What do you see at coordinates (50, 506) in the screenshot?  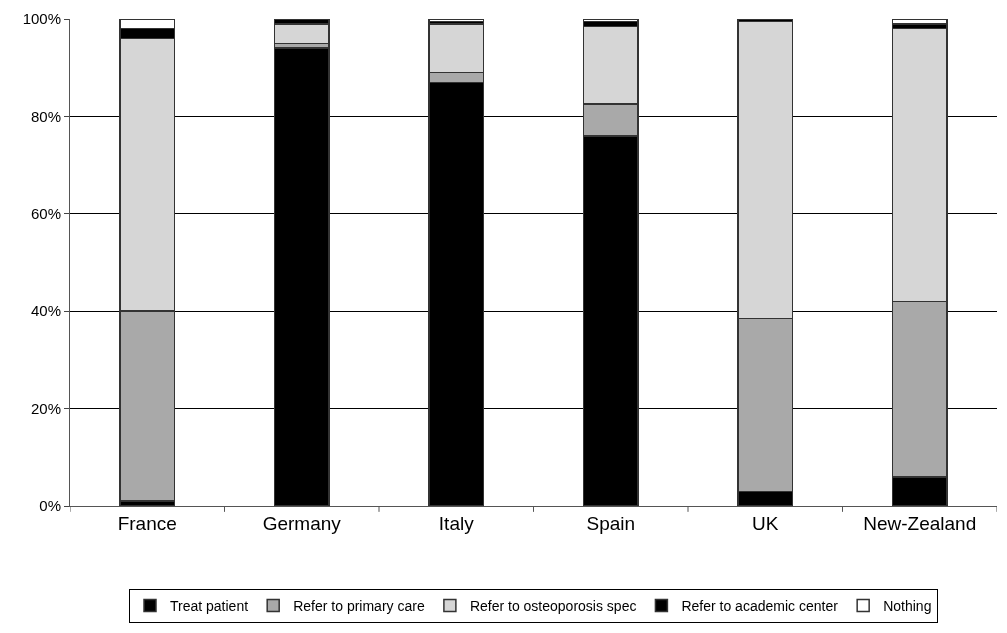 I see `y-tick-label: 0%` at bounding box center [50, 506].